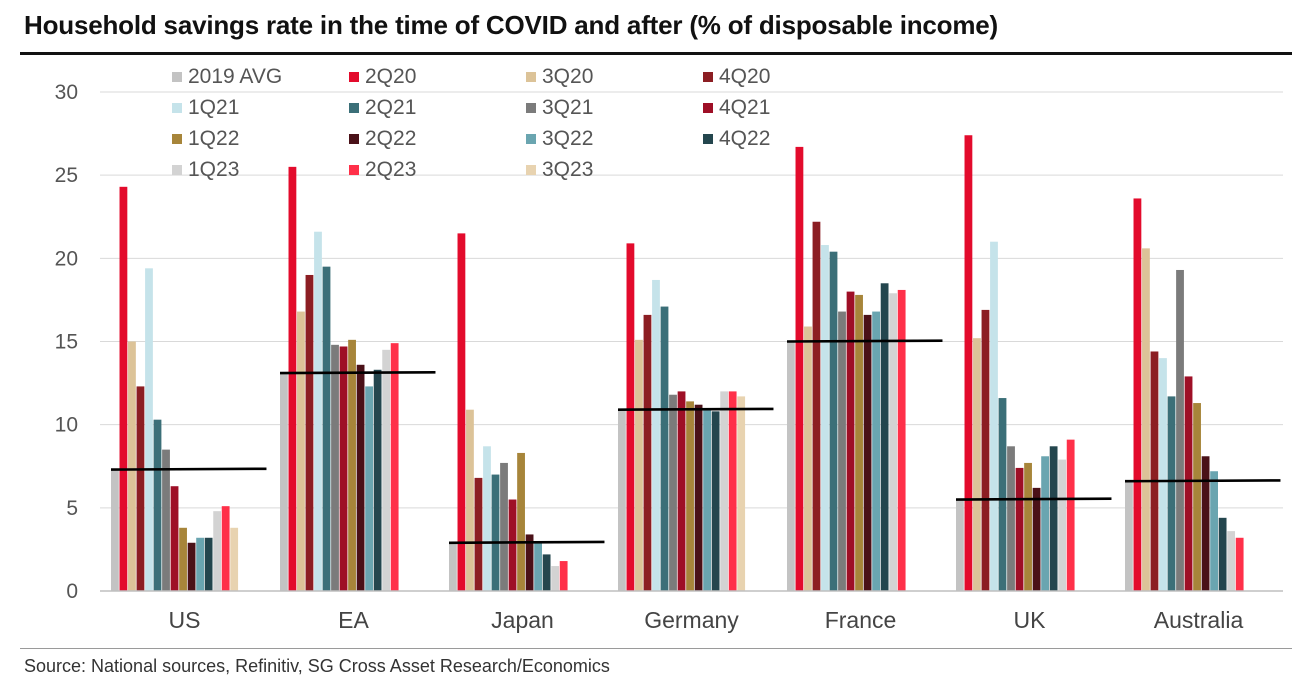 This screenshot has height=688, width=1292. Describe the element at coordinates (526, 542) in the screenshot. I see `avg-line-japan` at that location.